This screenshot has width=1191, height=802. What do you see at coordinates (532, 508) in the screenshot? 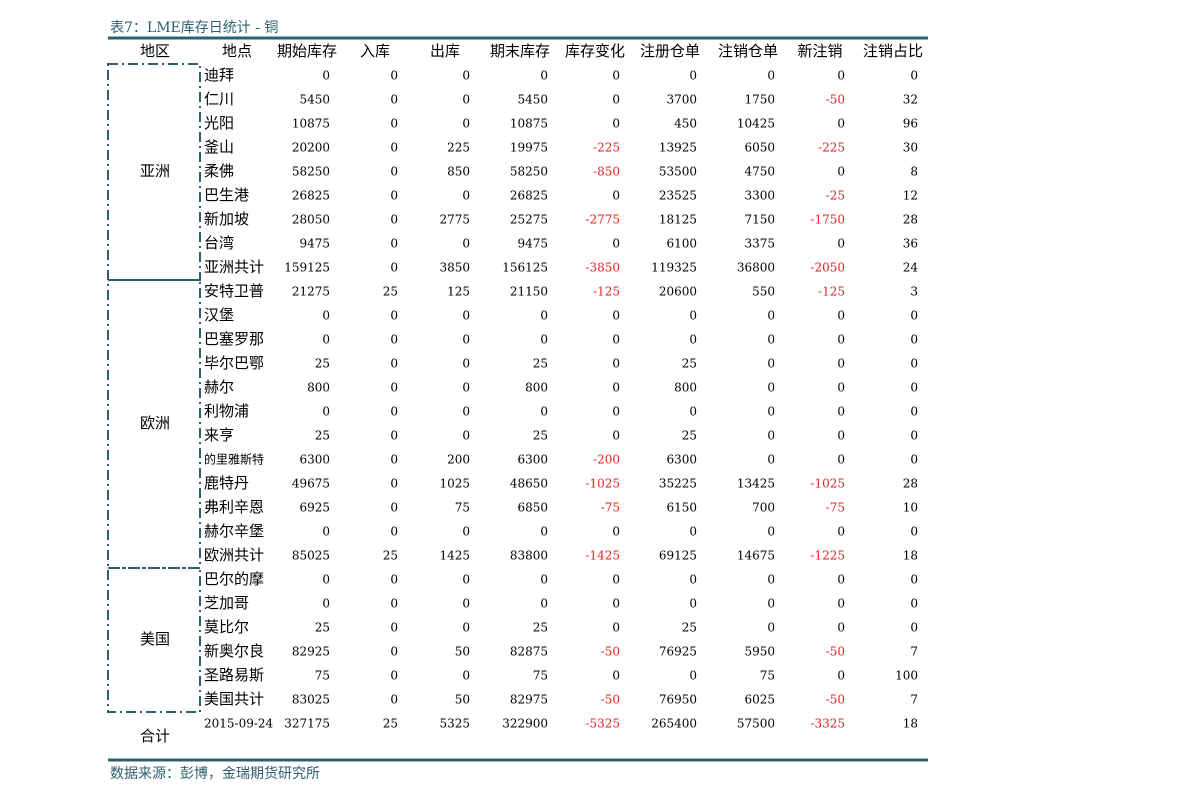
I see `cell-value: 6850` at bounding box center [532, 508].